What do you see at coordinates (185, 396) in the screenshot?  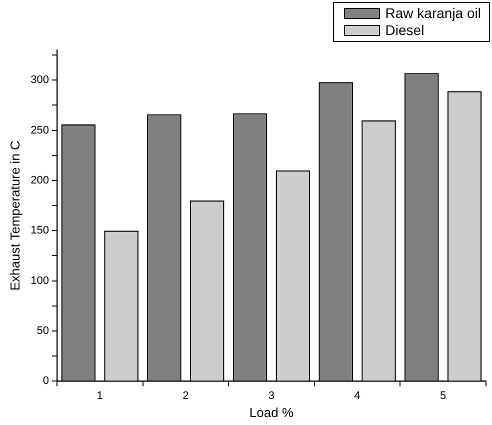 I see `x-tick-label: 2` at bounding box center [185, 396].